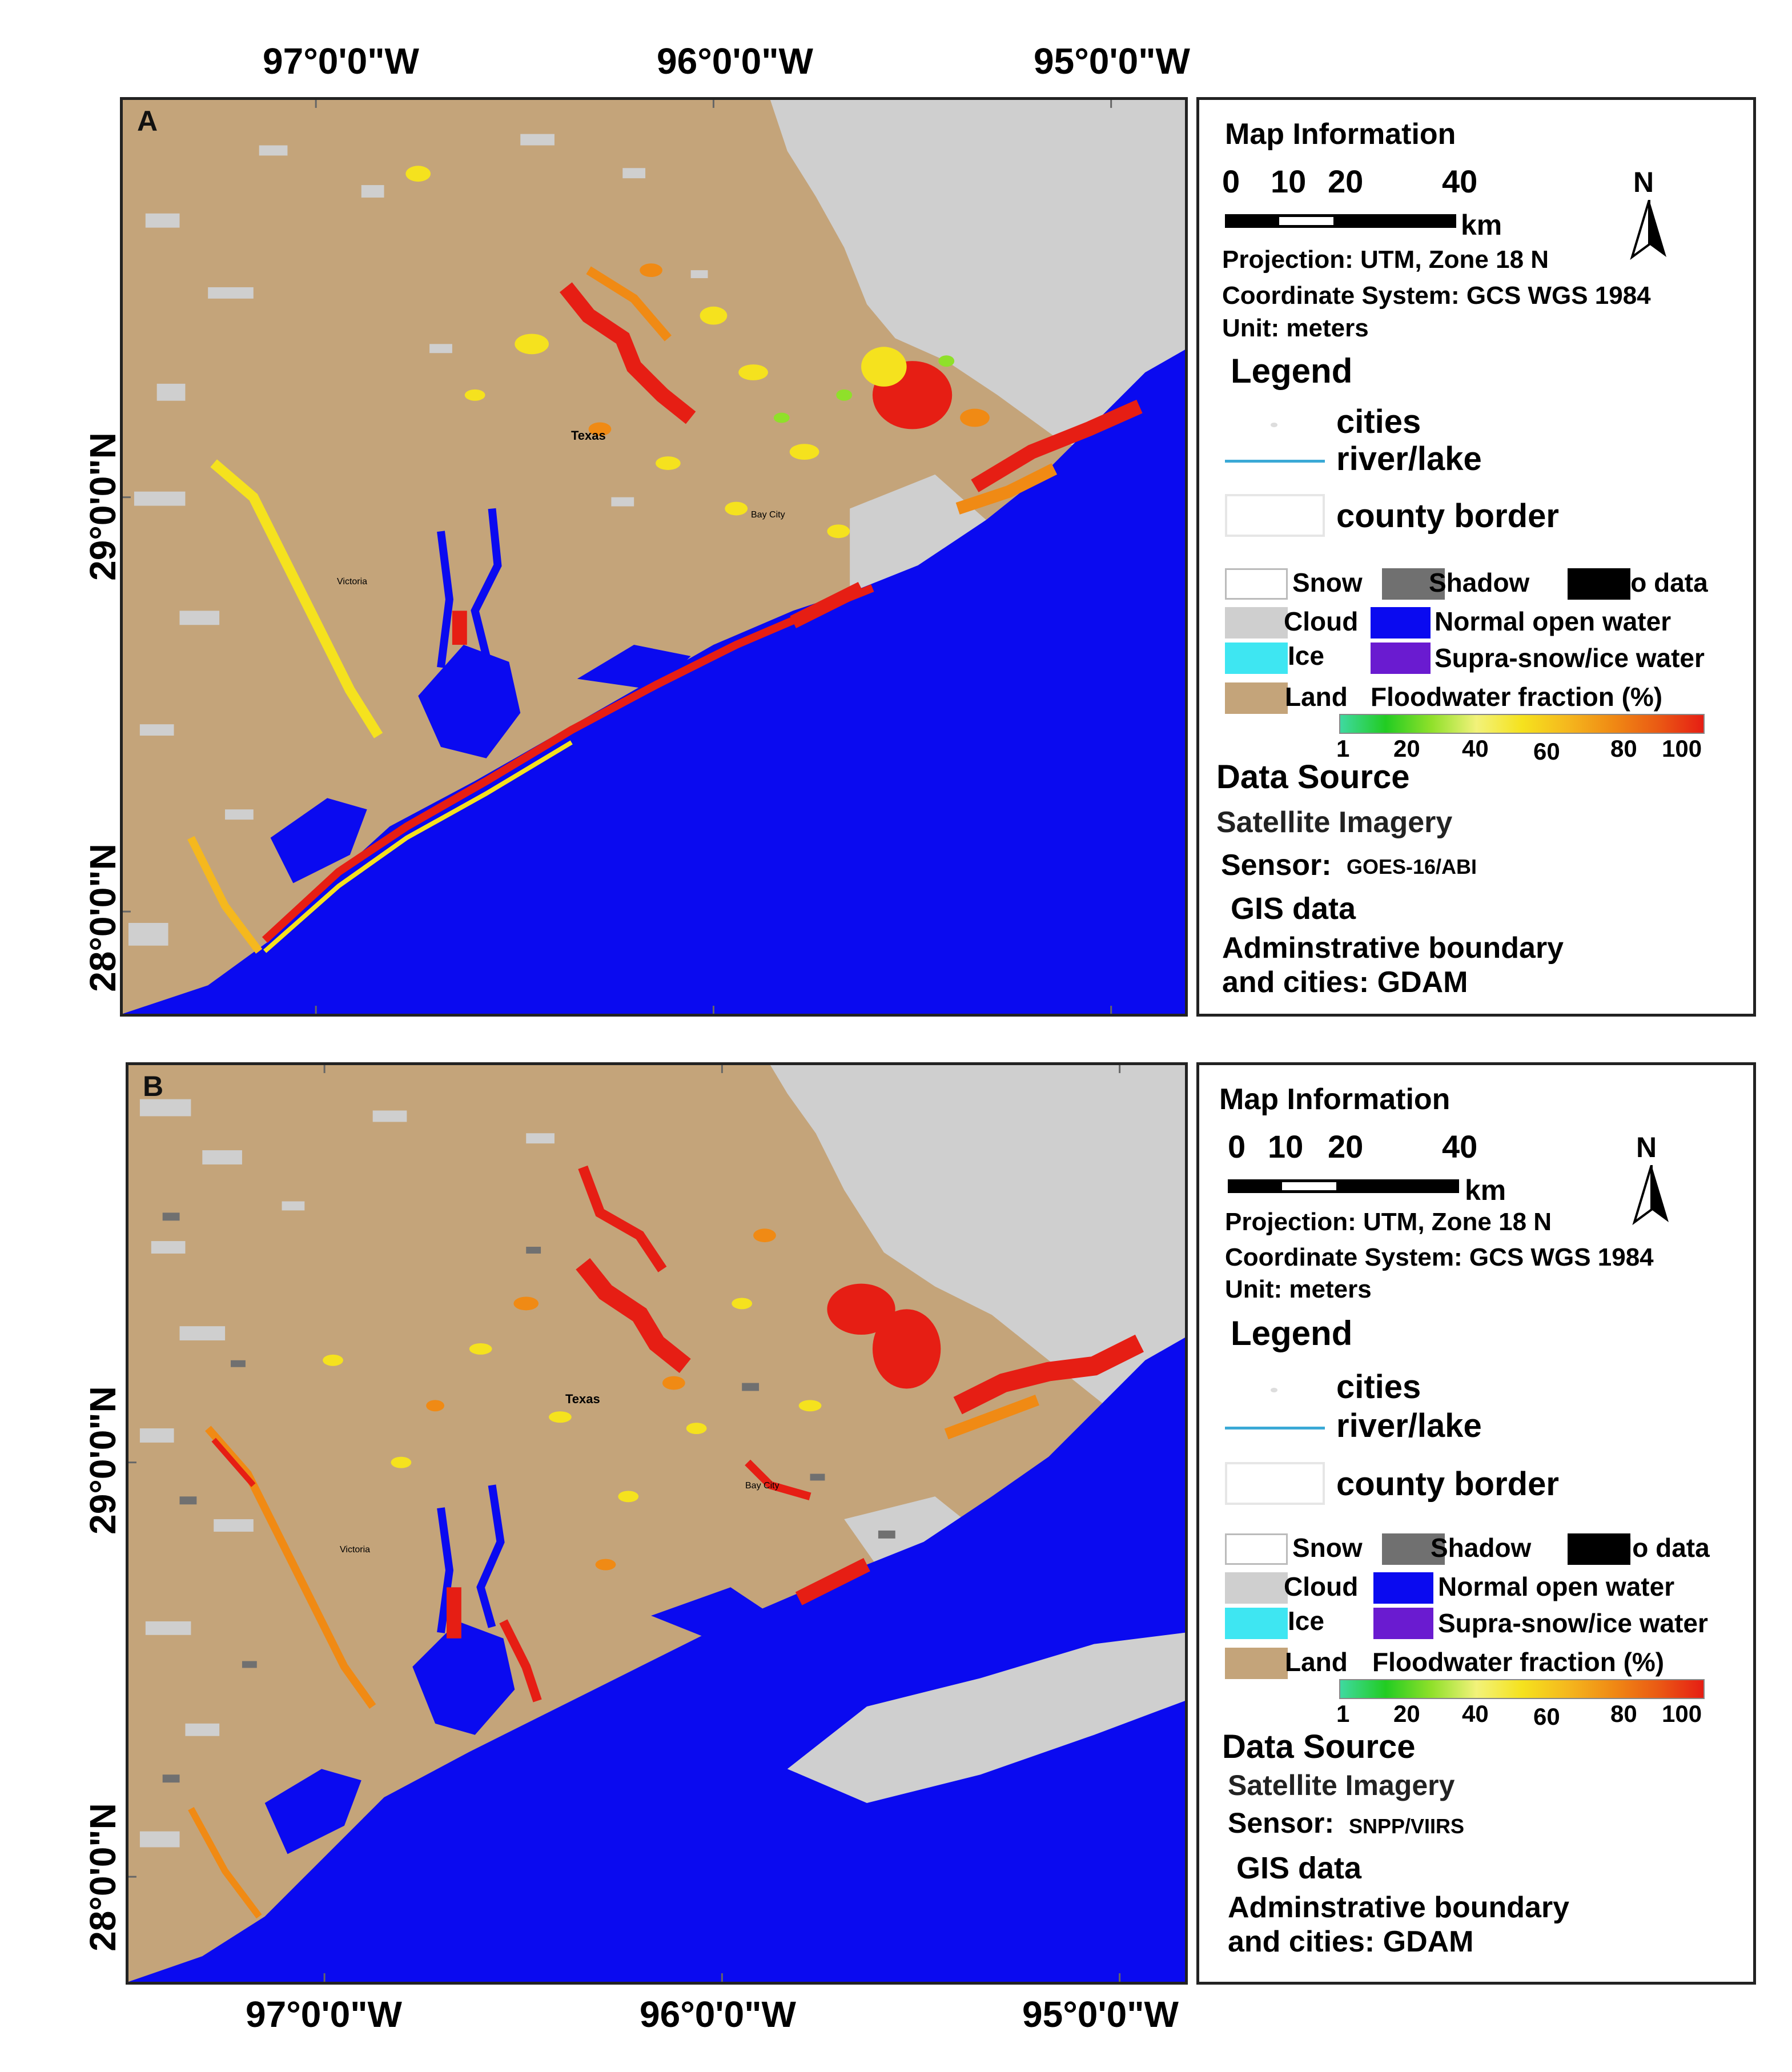 This screenshot has height=2072, width=1792. I want to click on sensor-value: GOES-16/ABI, so click(1412, 866).